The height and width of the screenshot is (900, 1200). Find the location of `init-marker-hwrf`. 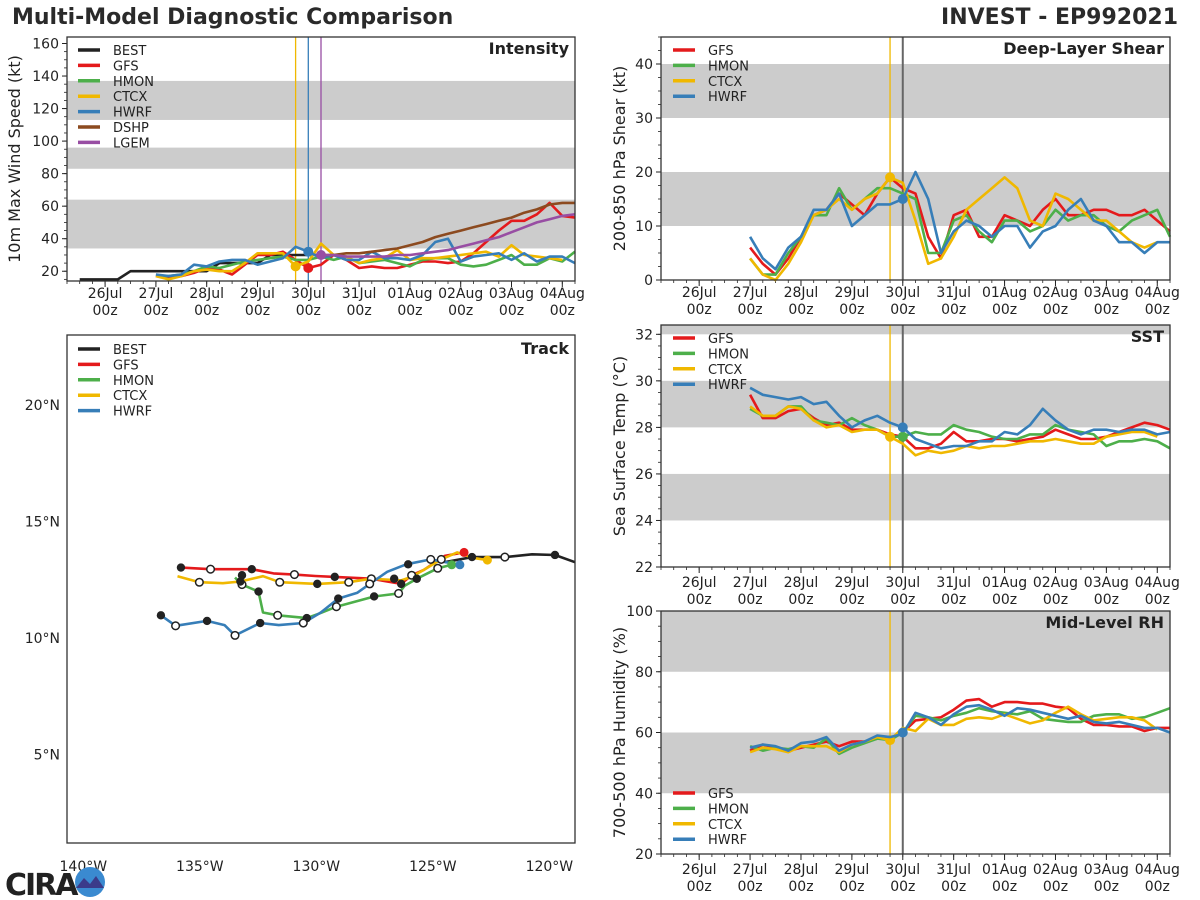

init-marker-hwrf is located at coordinates (308, 251).